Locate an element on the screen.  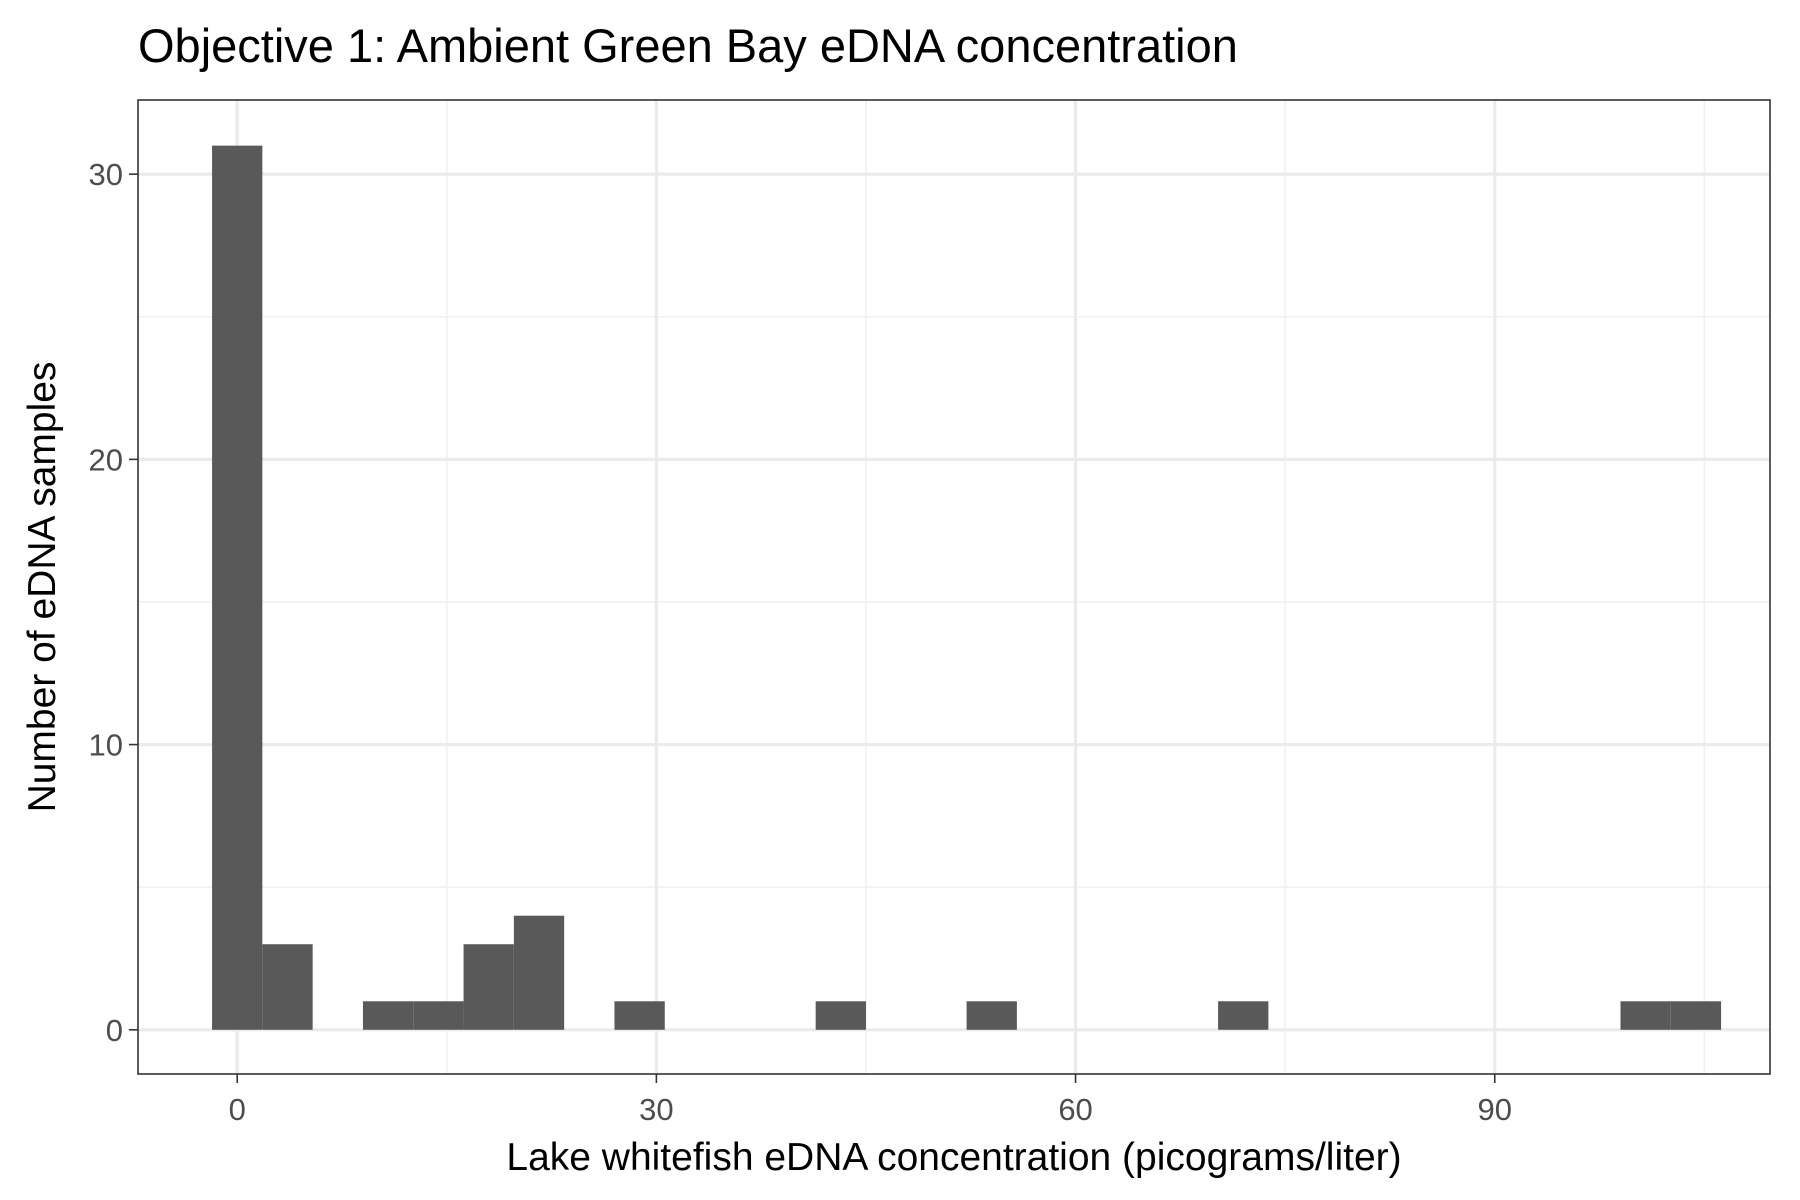
y-tick-label: 10 is located at coordinates (106, 745).